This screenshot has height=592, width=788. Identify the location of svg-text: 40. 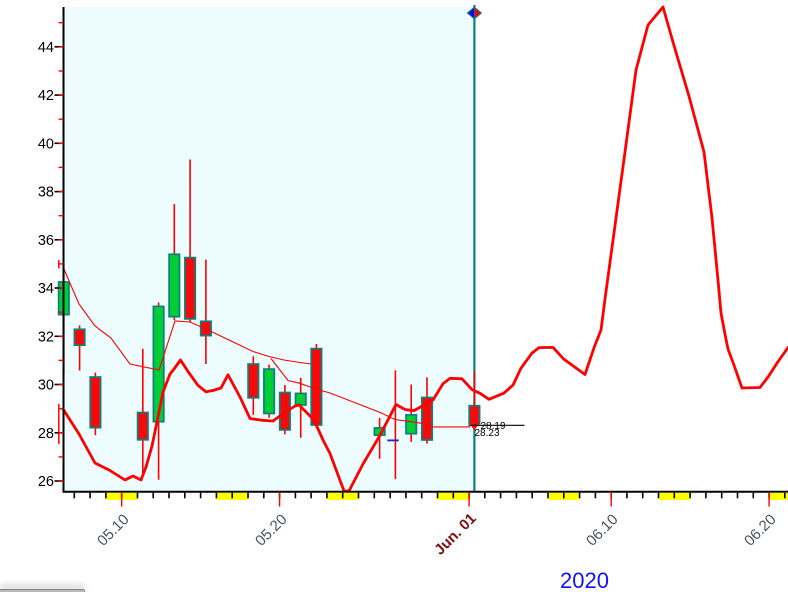
(46, 144).